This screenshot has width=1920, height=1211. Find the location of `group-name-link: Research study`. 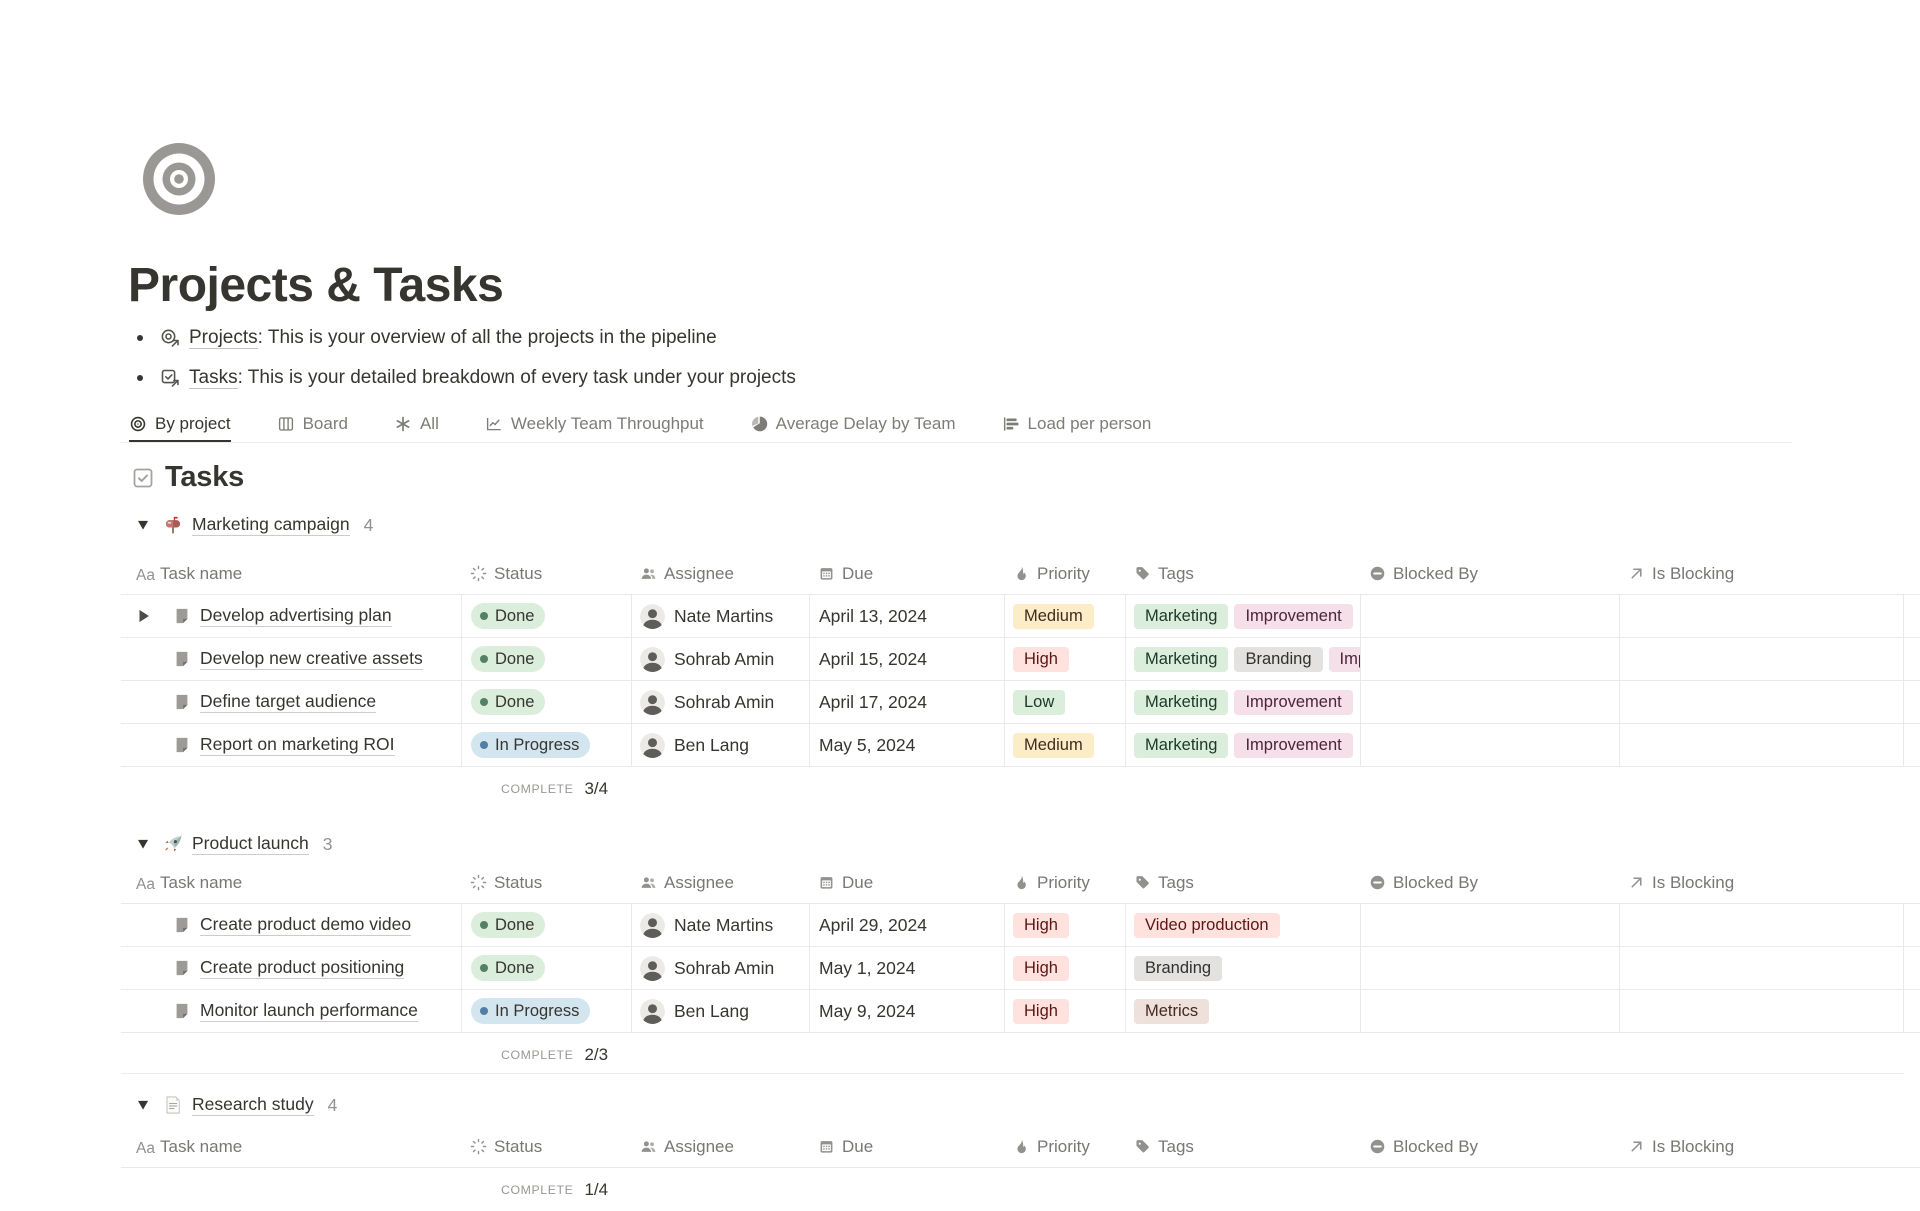

group-name-link: Research study is located at coordinates (253, 1105).